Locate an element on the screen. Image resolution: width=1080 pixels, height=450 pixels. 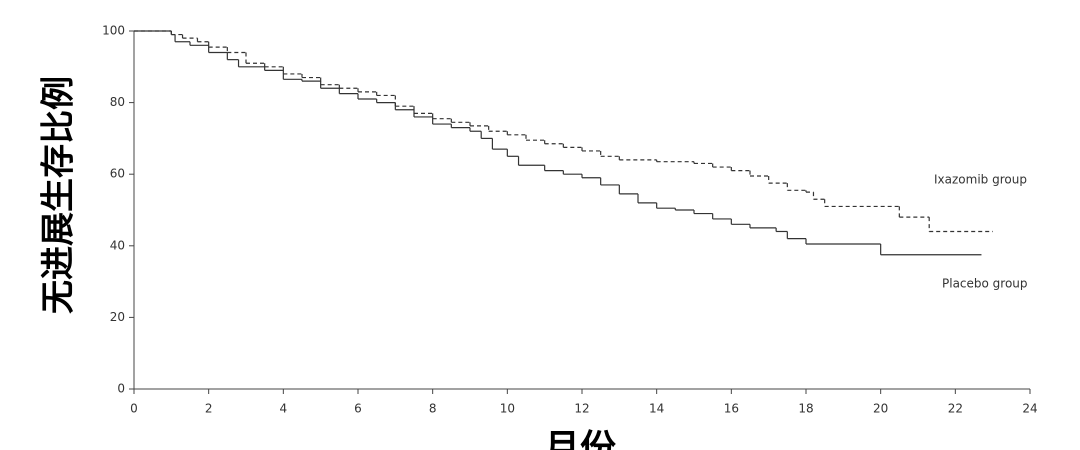
y-tick-label: 20 is located at coordinates (117, 317).